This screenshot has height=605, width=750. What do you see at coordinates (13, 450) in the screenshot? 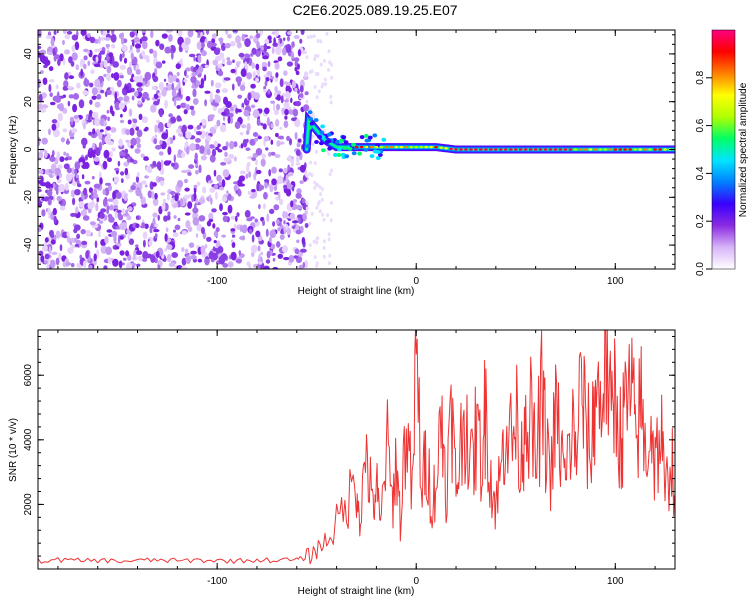
I see `snr-y-label: SNR (10 * v/v)` at bounding box center [13, 450].